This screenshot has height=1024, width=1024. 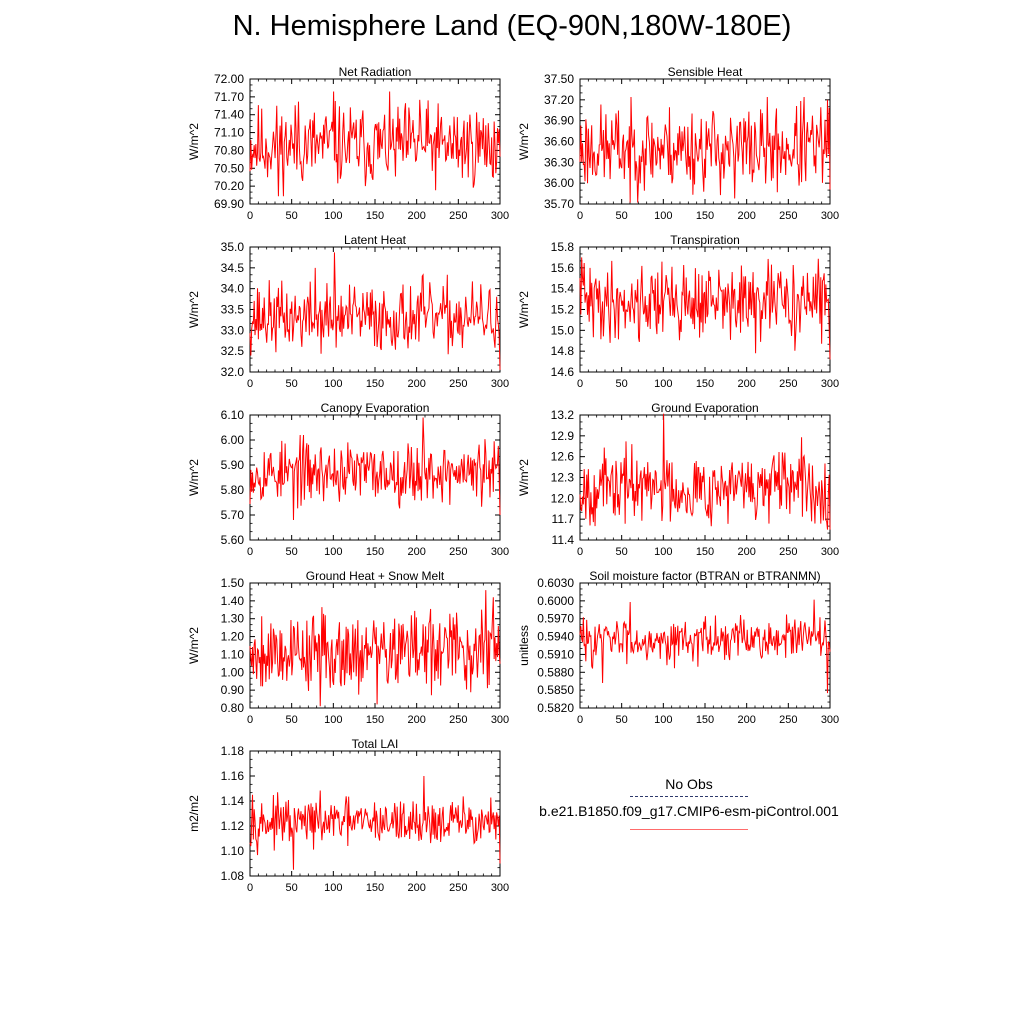 I want to click on panel-8-ytick-label: 0.5970, so click(x=555, y=619).